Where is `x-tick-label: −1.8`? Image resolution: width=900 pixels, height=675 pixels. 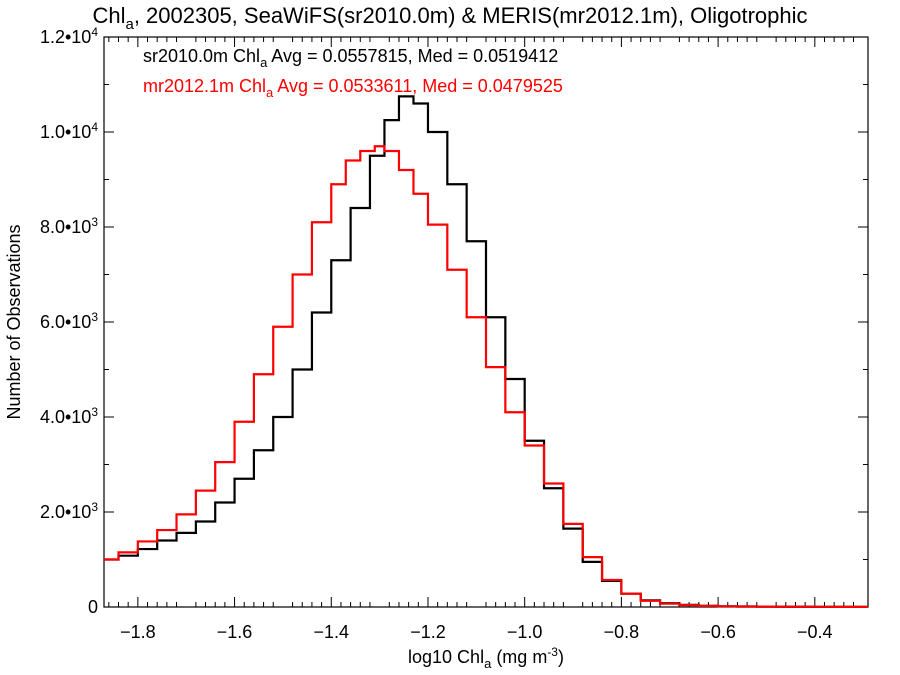 x-tick-label: −1.8 is located at coordinates (138, 632).